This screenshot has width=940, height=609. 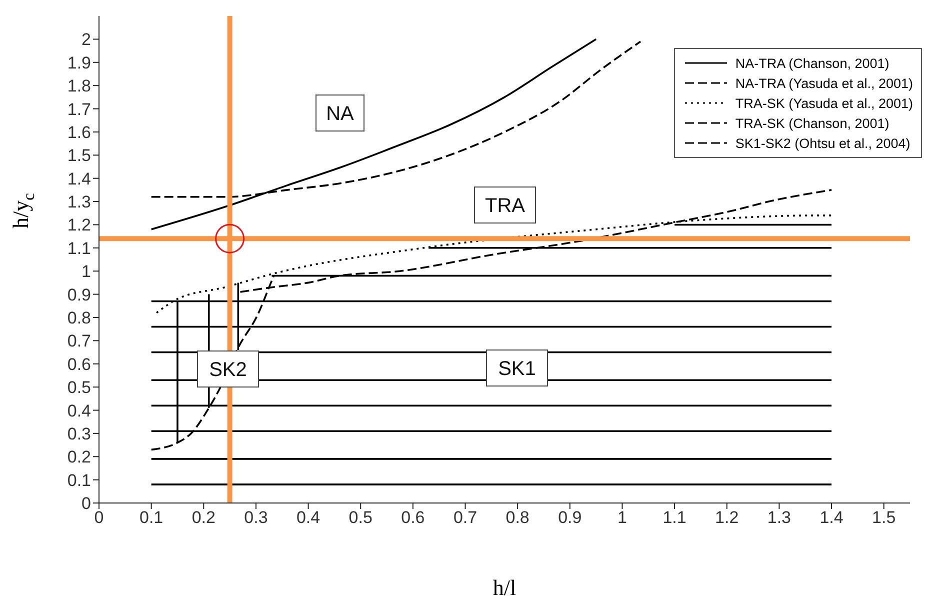 What do you see at coordinates (822, 143) in the screenshot?
I see `legend-label: SK1-SK2 (Ohtsu et al., 2004)` at bounding box center [822, 143].